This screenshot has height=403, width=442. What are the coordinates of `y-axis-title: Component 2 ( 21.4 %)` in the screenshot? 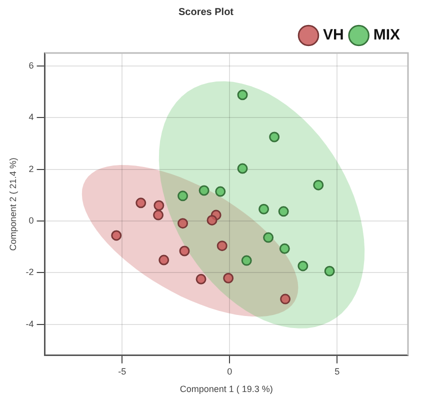 It's located at (13, 204).